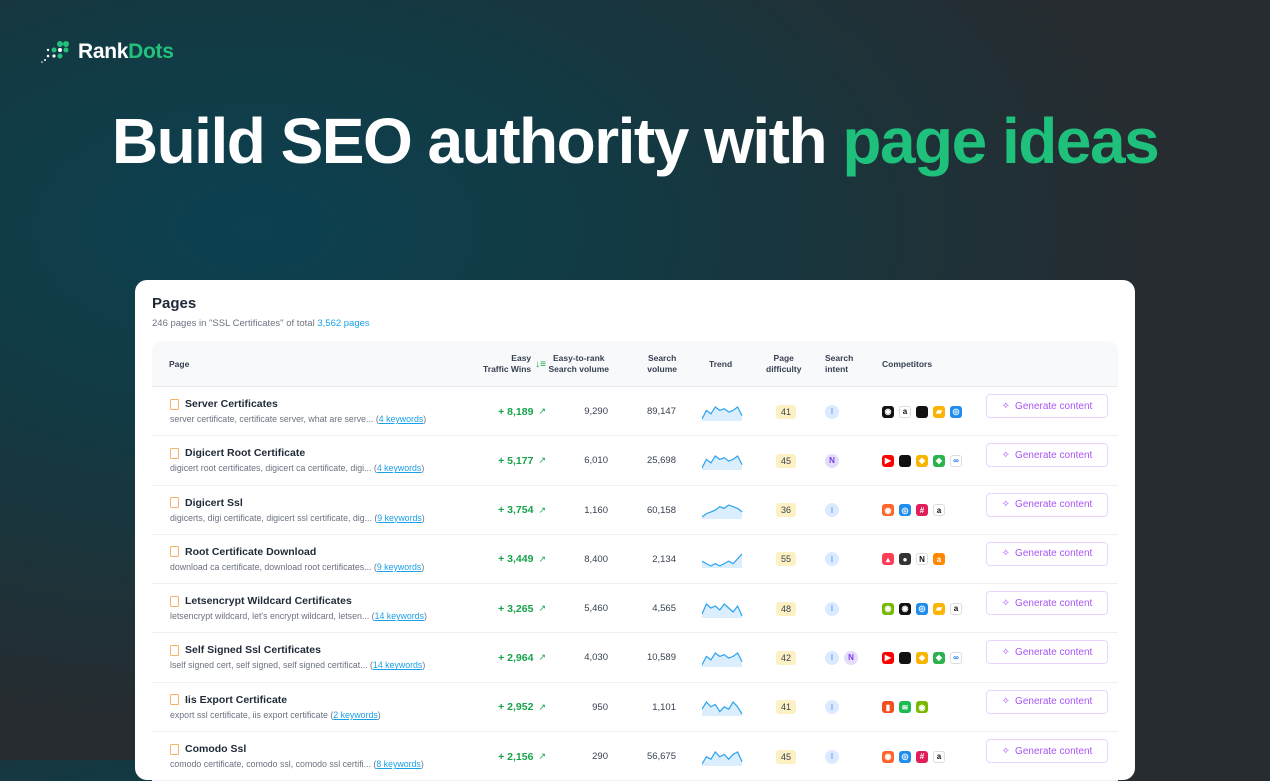  Describe the element at coordinates (888, 707) in the screenshot. I see `figma-icon: ▮` at that location.